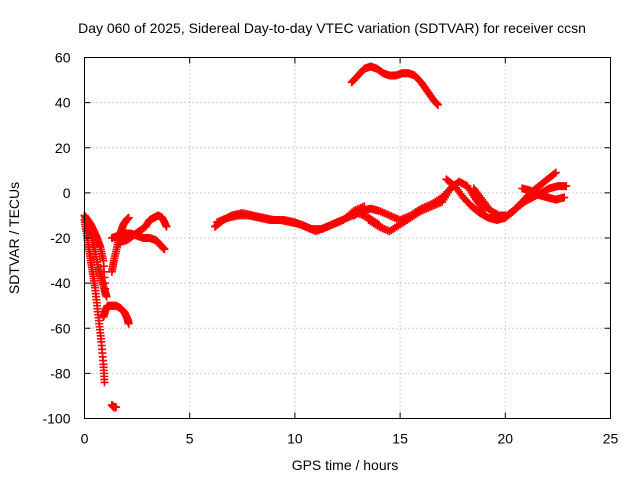 The height and width of the screenshot is (480, 640). What do you see at coordinates (394, 85) in the screenshot?
I see `series-arc-high` at bounding box center [394, 85].